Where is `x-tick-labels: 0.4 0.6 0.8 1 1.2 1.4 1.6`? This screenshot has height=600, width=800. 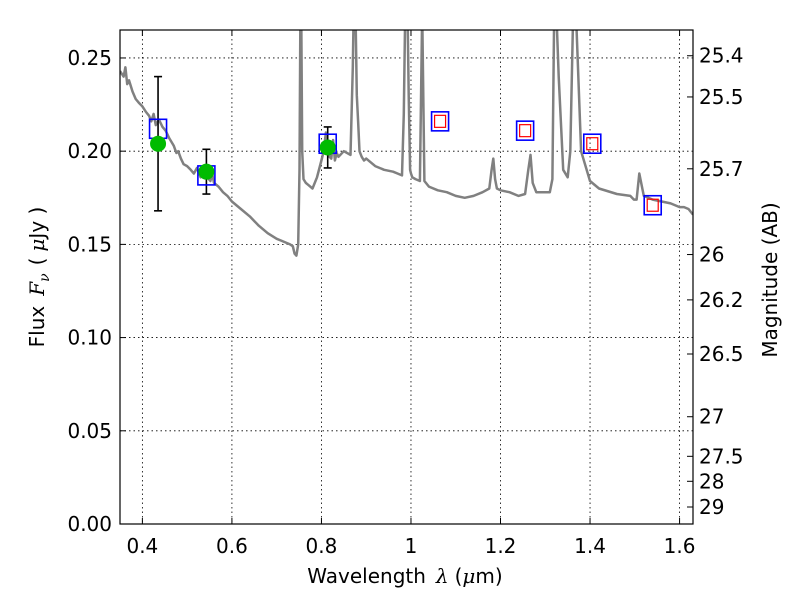 x-tick-labels: 0.4 0.6 0.8 1 1.2 1.4 1.6 is located at coordinates (410, 546).